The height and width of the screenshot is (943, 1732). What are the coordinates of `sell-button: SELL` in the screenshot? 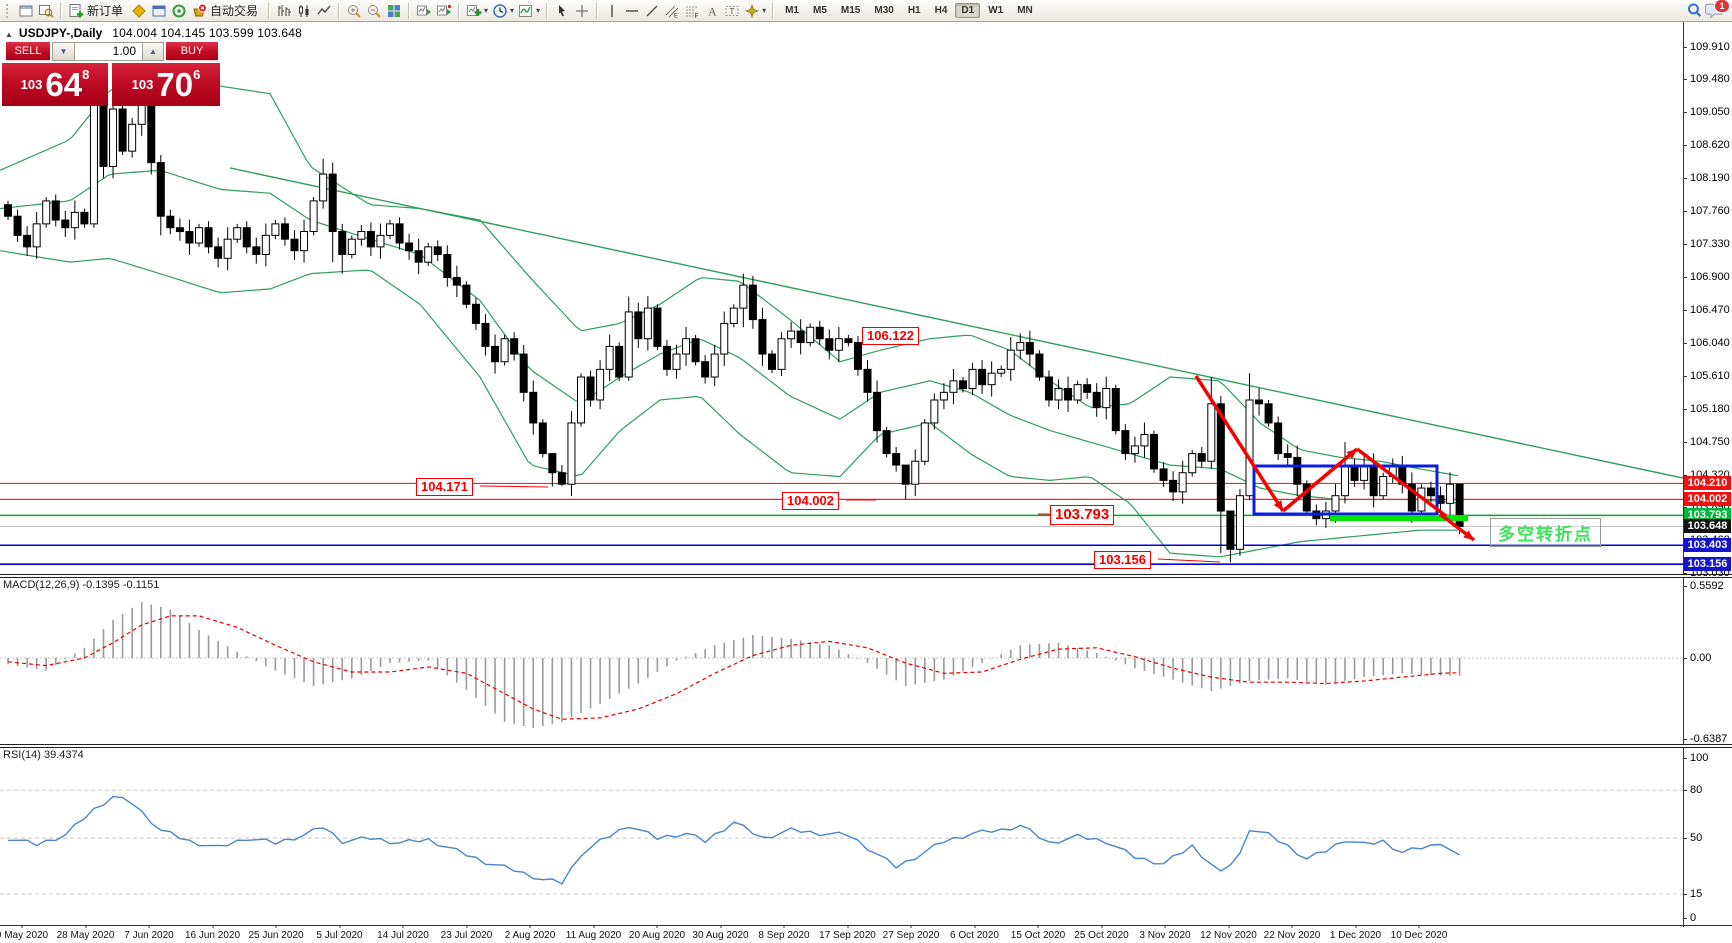 It's located at (28, 51).